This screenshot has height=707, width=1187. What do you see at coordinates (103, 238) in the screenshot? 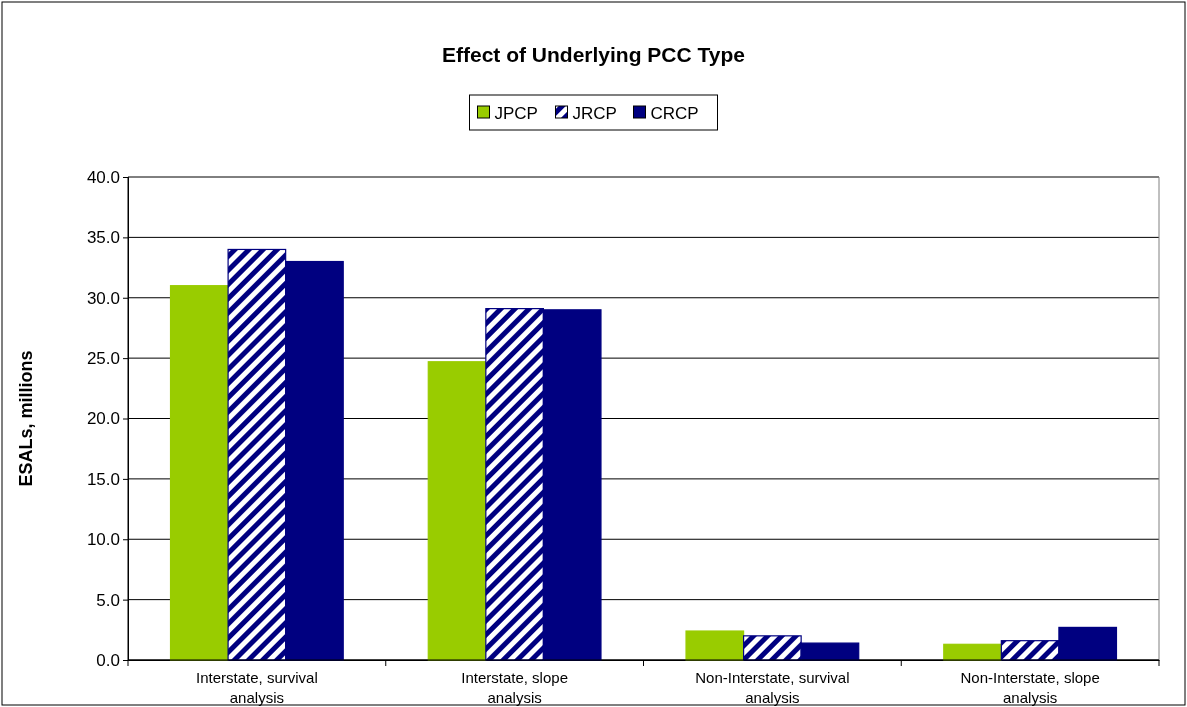
I see `y-tick-label: 35.0` at bounding box center [103, 238].